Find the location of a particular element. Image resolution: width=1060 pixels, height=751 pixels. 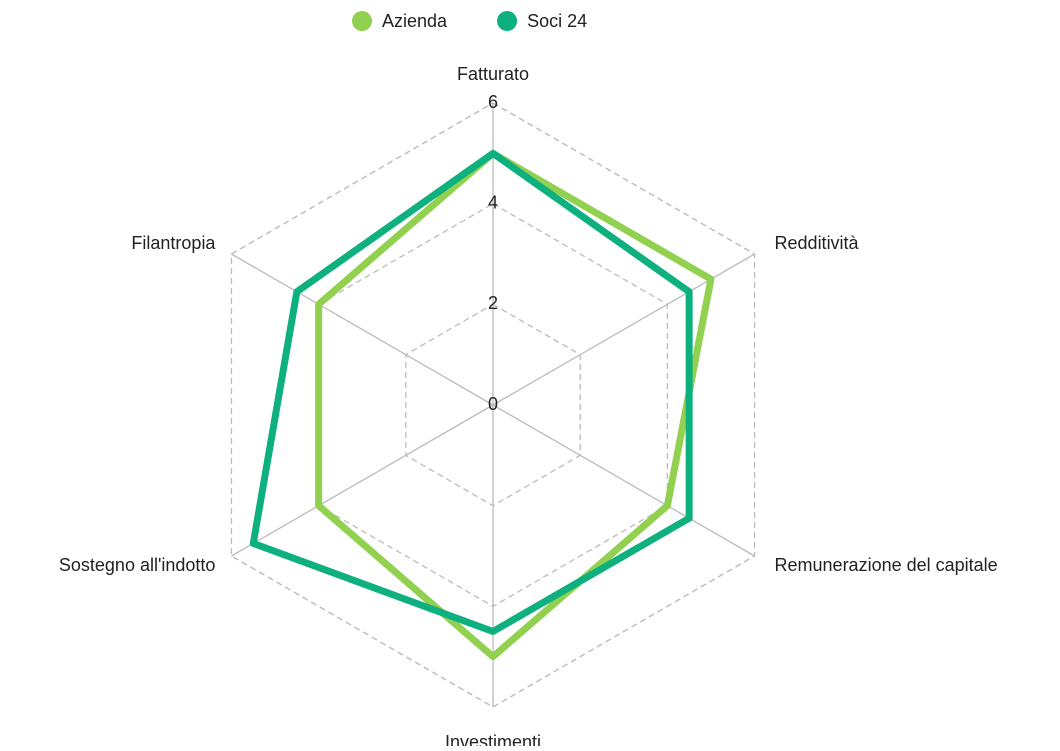

tick-label: 0 is located at coordinates (493, 404).